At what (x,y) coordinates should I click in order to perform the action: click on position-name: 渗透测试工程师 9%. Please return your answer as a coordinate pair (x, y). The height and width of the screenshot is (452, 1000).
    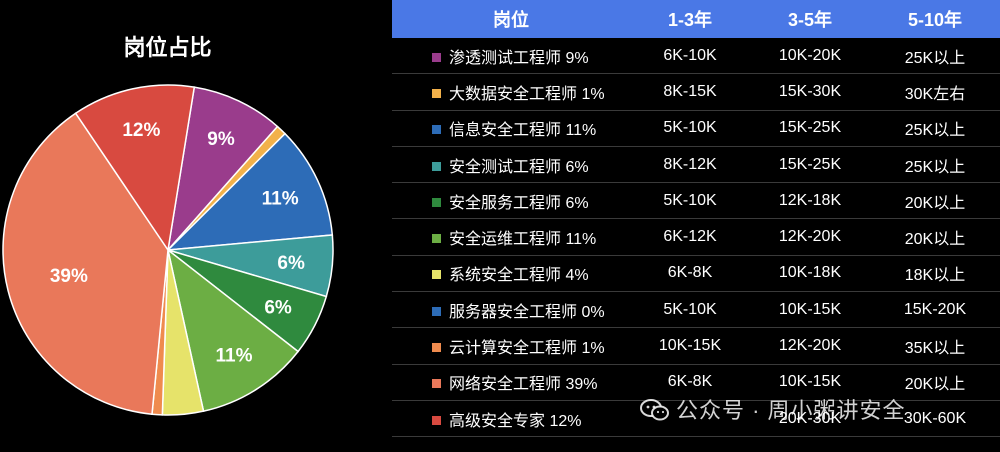
    Looking at the image, I should click on (519, 58).